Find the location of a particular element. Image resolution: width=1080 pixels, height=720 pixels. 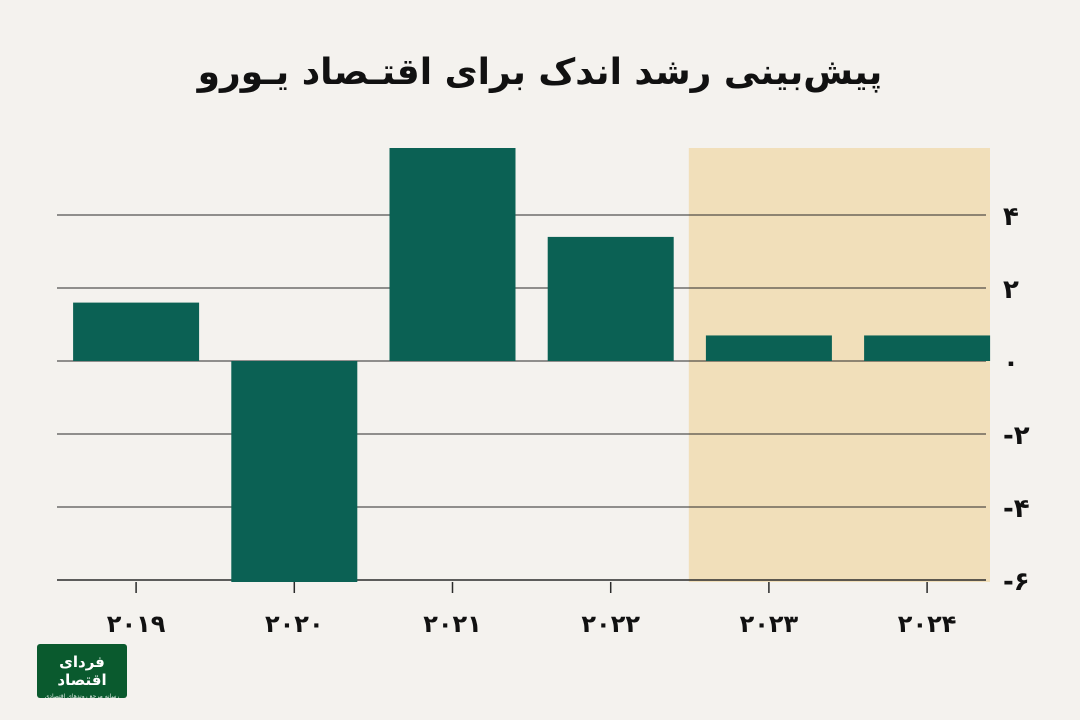

x-tick-label: ۲۰۲۳ is located at coordinates (769, 624).